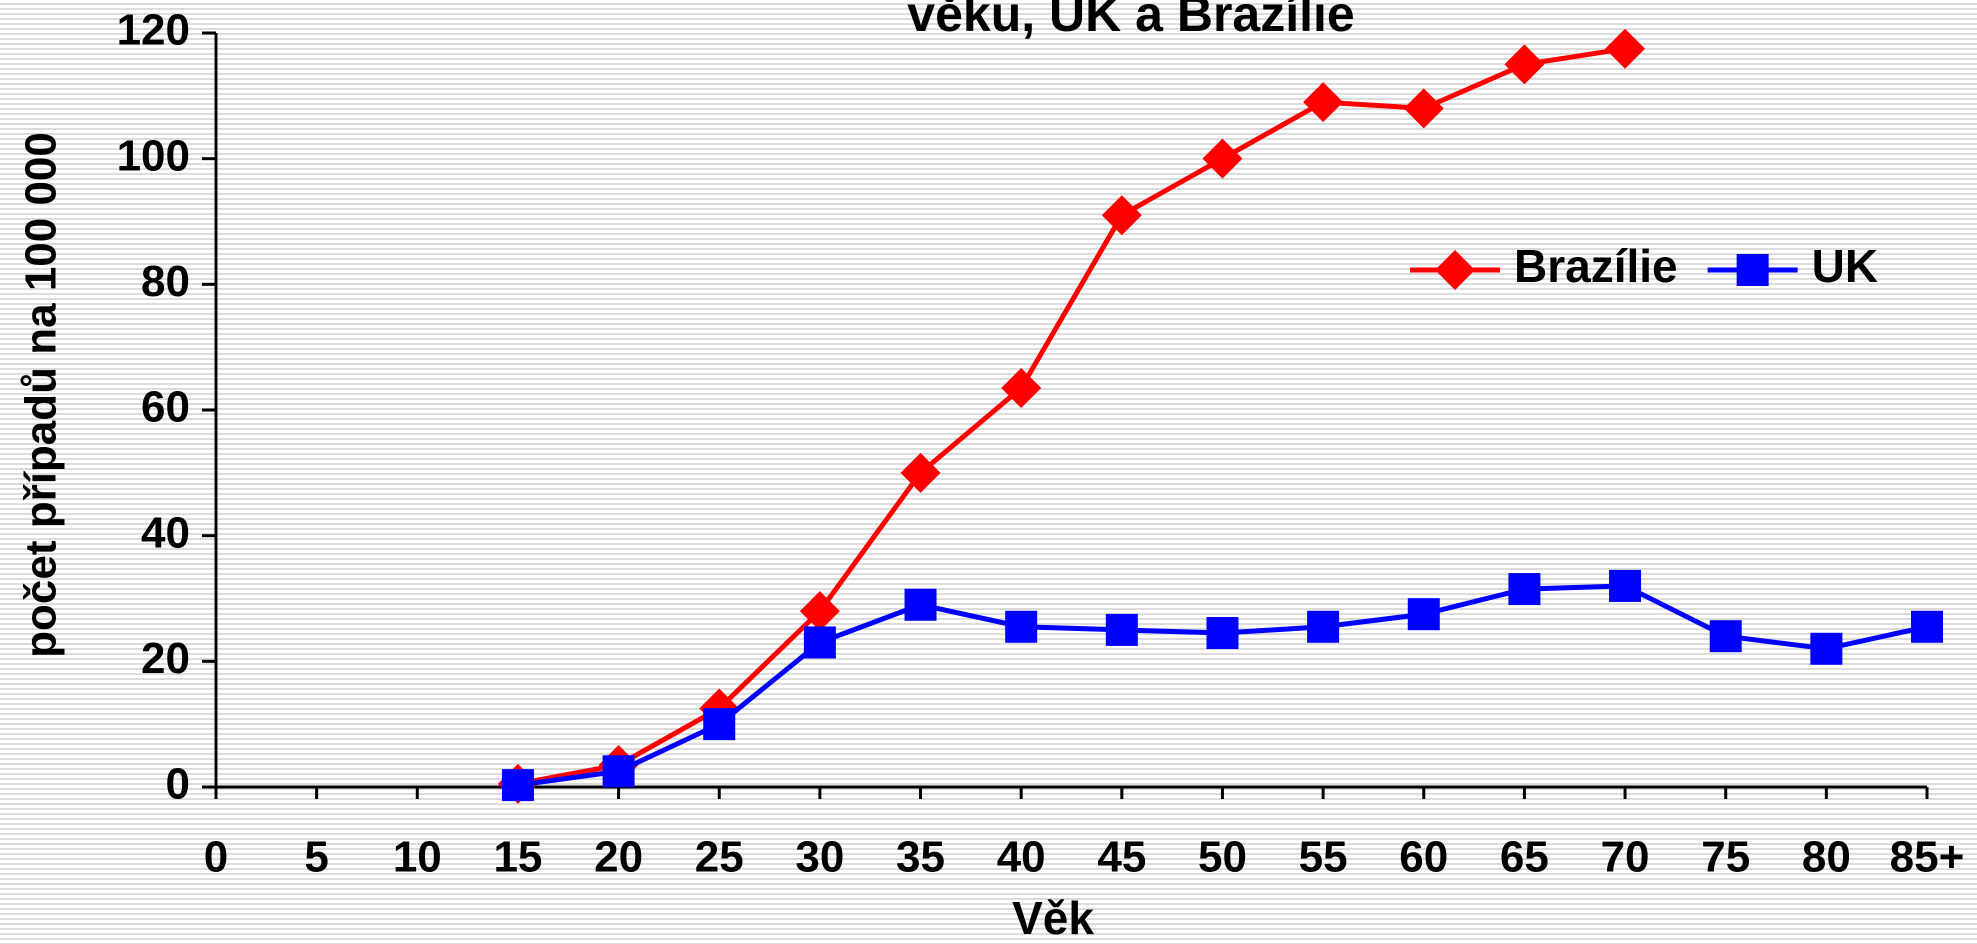  I want to click on y-tick-label: 120, so click(153, 30).